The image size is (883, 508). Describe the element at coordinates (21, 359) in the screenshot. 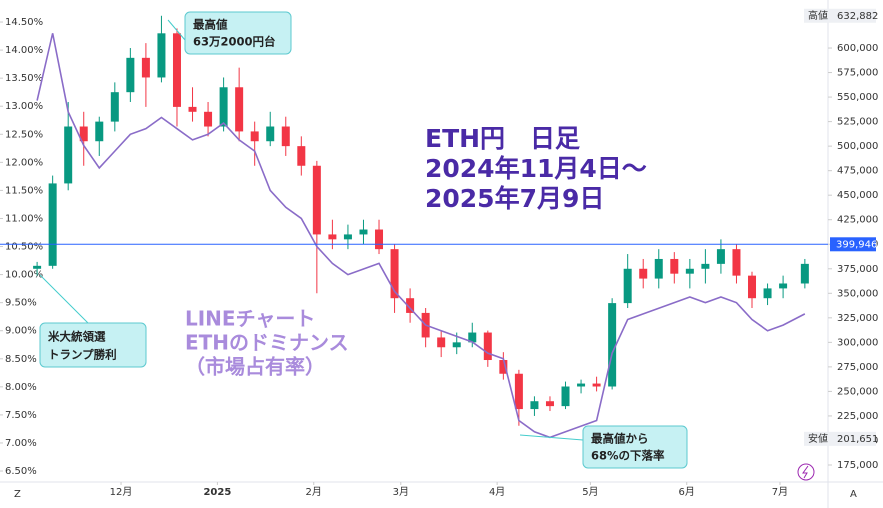

I see `y-tick-label: 8.50%` at that location.